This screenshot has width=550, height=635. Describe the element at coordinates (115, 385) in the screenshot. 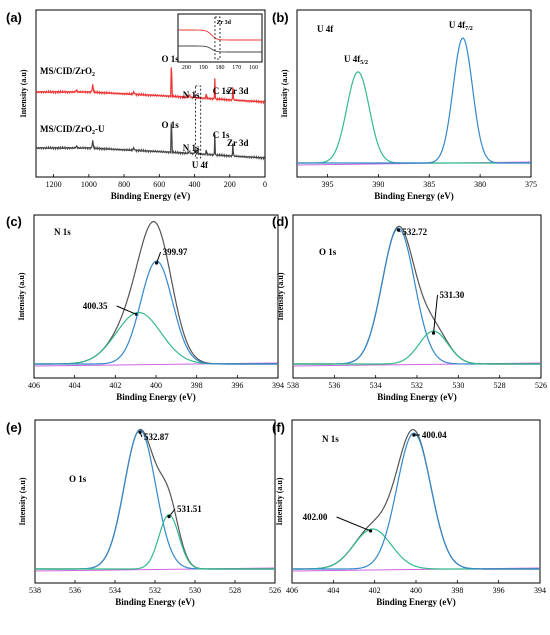

I see `panel-c-xtick-label-2: 402` at that location.